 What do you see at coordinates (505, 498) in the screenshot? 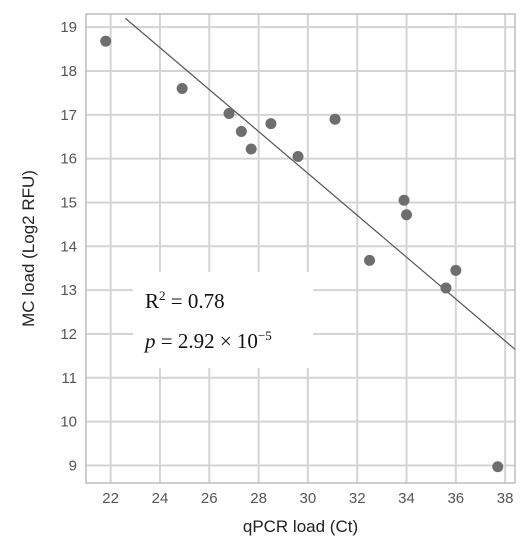
I see `x-tick-label: 38` at bounding box center [505, 498].